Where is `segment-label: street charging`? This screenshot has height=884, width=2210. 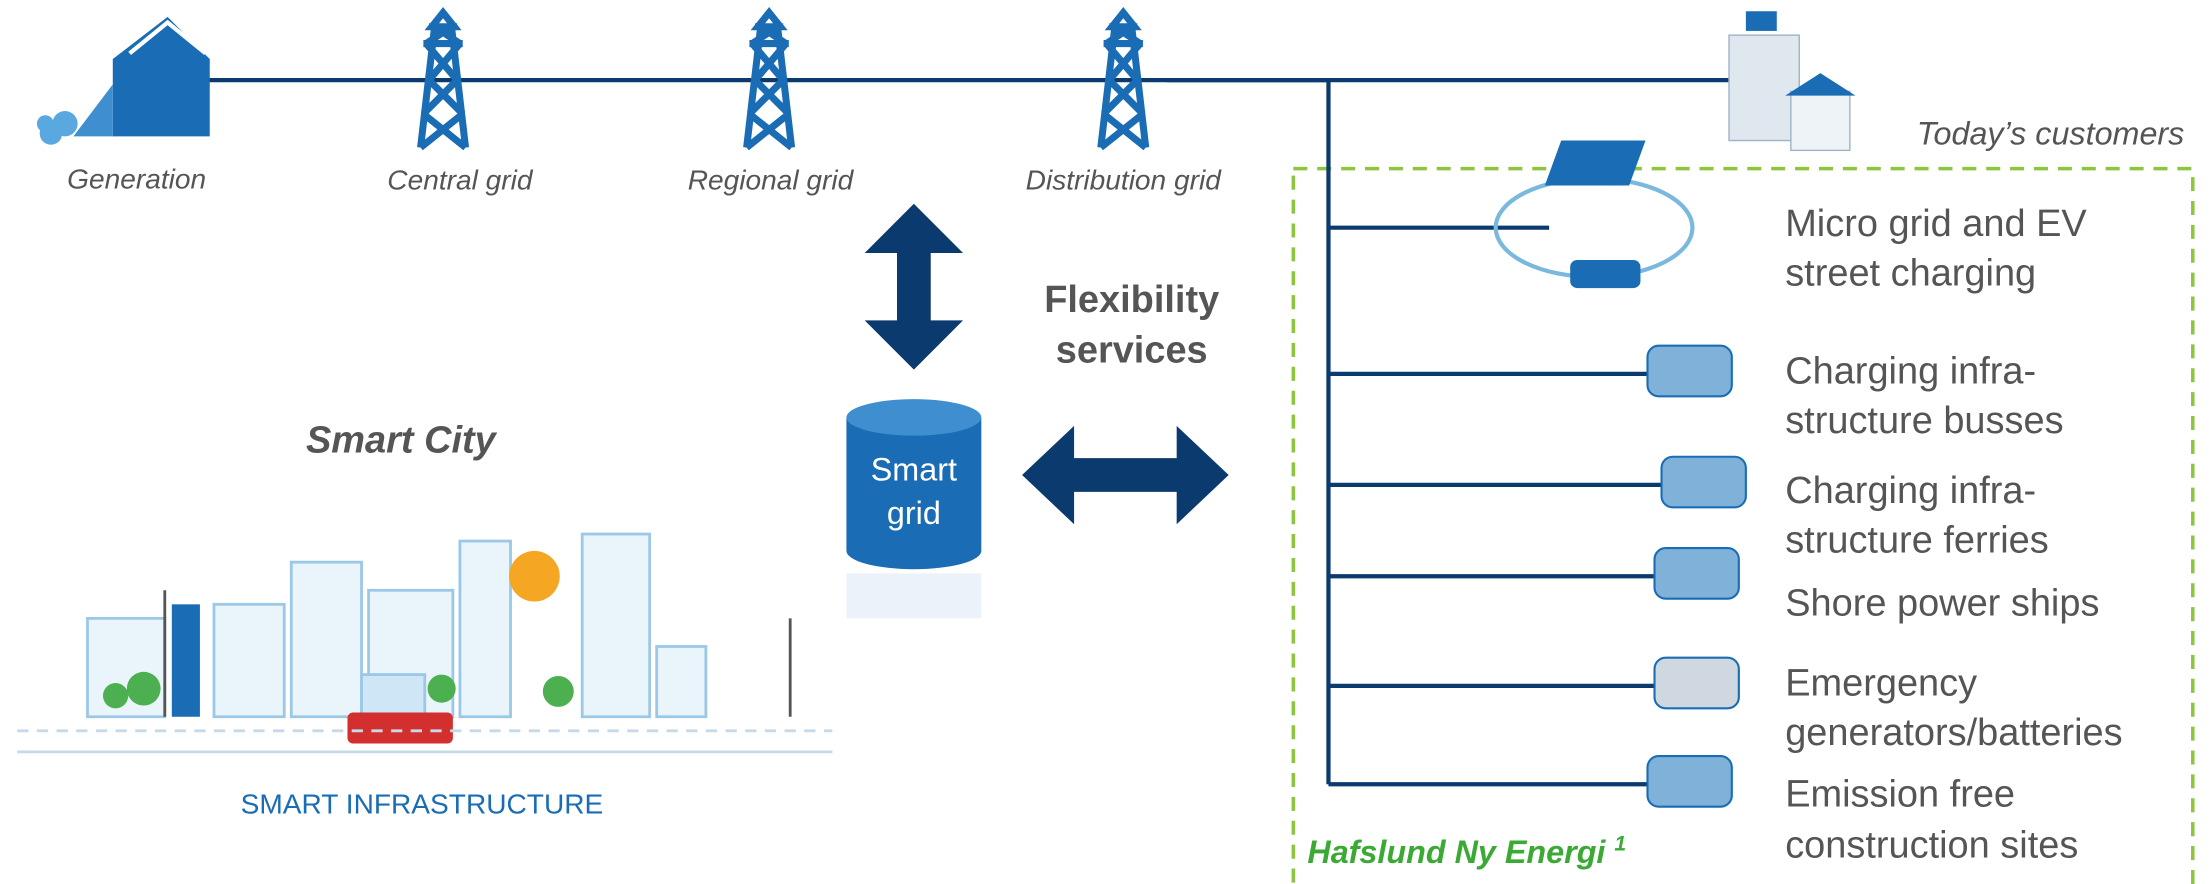
segment-label: street charging is located at coordinates (1910, 273).